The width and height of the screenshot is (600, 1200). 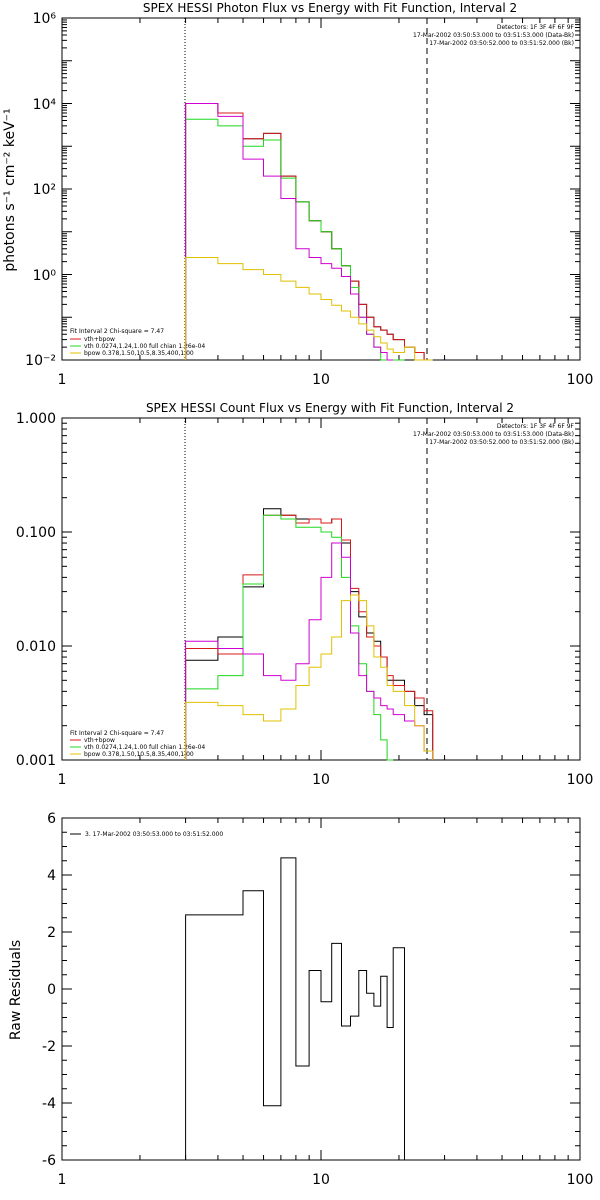 I want to click on photon-y-tick-1e0: 10⁰, so click(x=45, y=276).